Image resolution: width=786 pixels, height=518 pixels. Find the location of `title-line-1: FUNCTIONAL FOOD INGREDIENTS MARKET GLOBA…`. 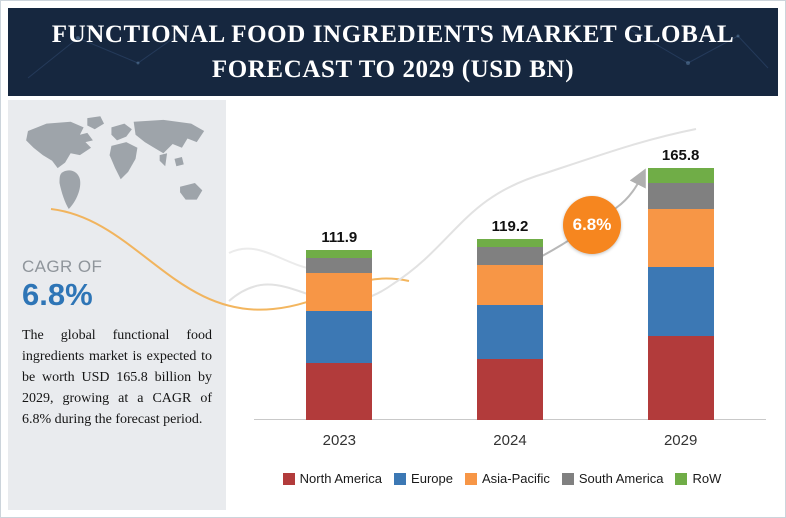

title-line-1: FUNCTIONAL FOOD INGREDIENTS MARKET GLOBA… is located at coordinates (393, 34).